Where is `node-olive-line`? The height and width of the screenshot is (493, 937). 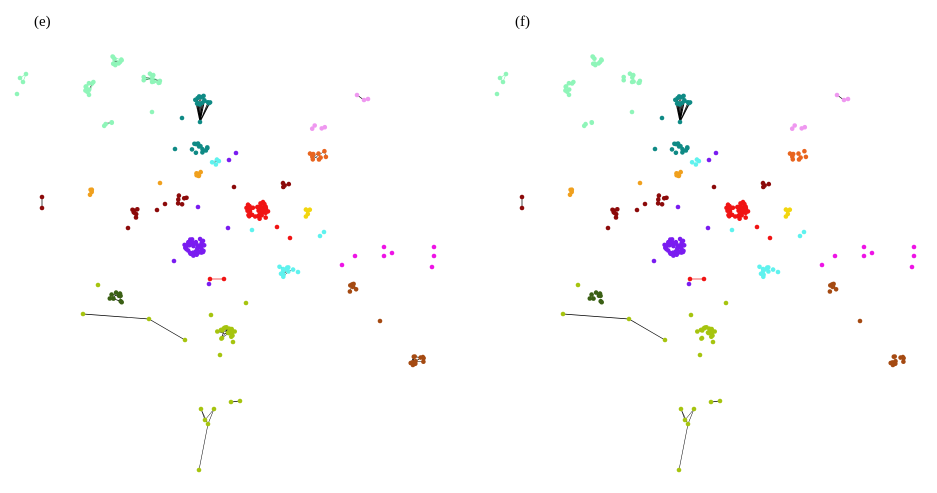
node-olive-line is located at coordinates (185, 340).